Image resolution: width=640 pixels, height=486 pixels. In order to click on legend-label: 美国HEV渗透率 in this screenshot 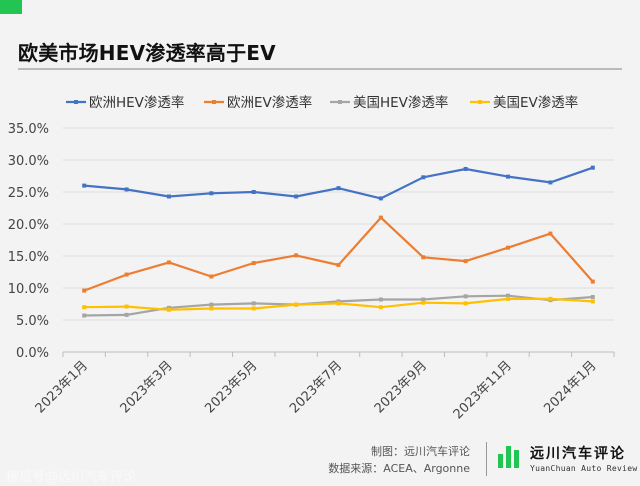, I will do `click(400, 102)`.